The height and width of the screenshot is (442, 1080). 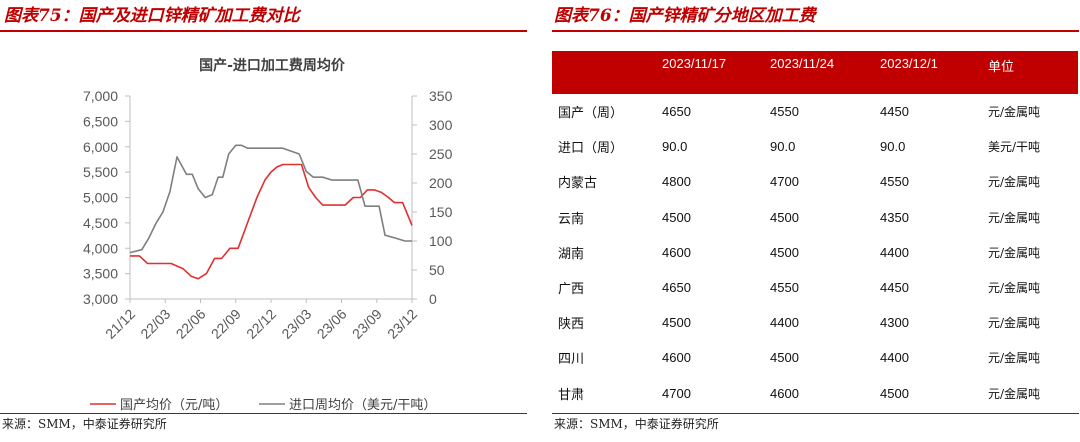 I want to click on table-row: 湖南 4600 4500 4400 元/金属吨, so click(x=815, y=252).